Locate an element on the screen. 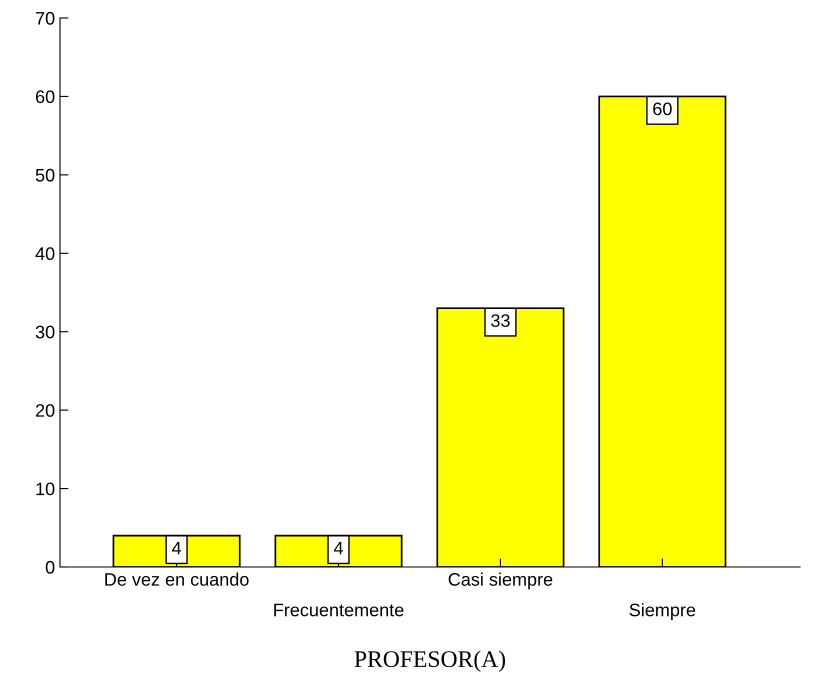  x-tick-label: De vez en cuando is located at coordinates (177, 579).